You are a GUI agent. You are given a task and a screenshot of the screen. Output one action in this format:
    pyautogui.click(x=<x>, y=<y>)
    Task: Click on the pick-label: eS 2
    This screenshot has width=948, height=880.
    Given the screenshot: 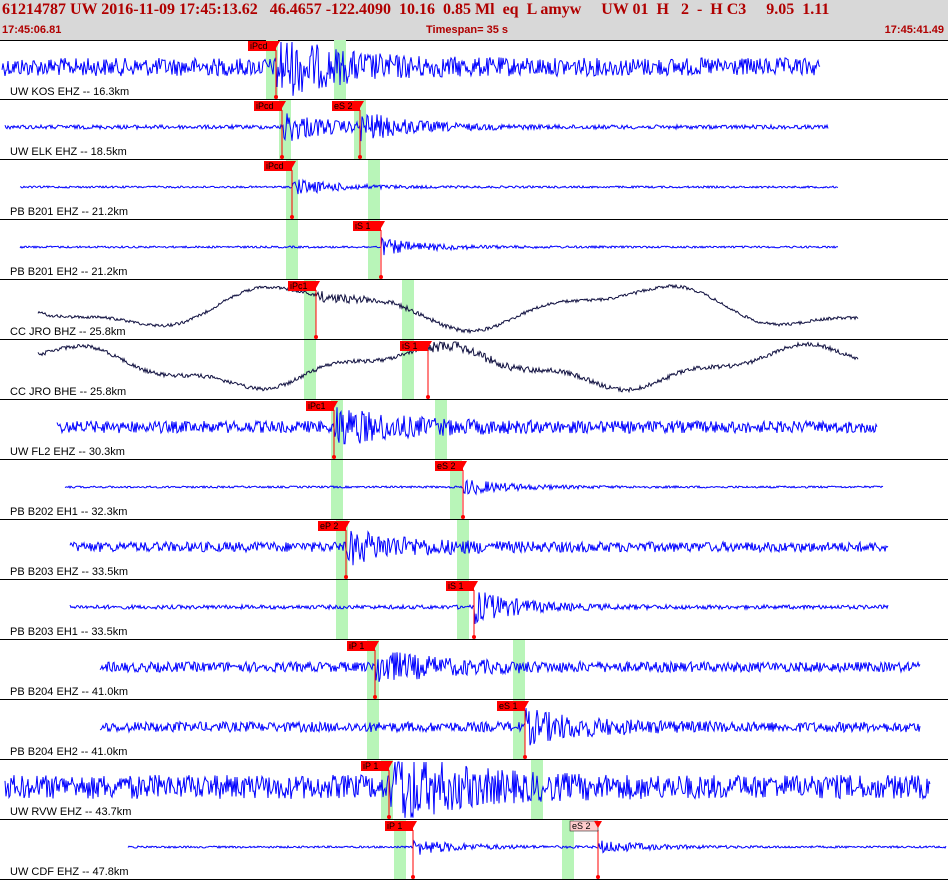 What is the action you would take?
    pyautogui.click(x=446, y=466)
    